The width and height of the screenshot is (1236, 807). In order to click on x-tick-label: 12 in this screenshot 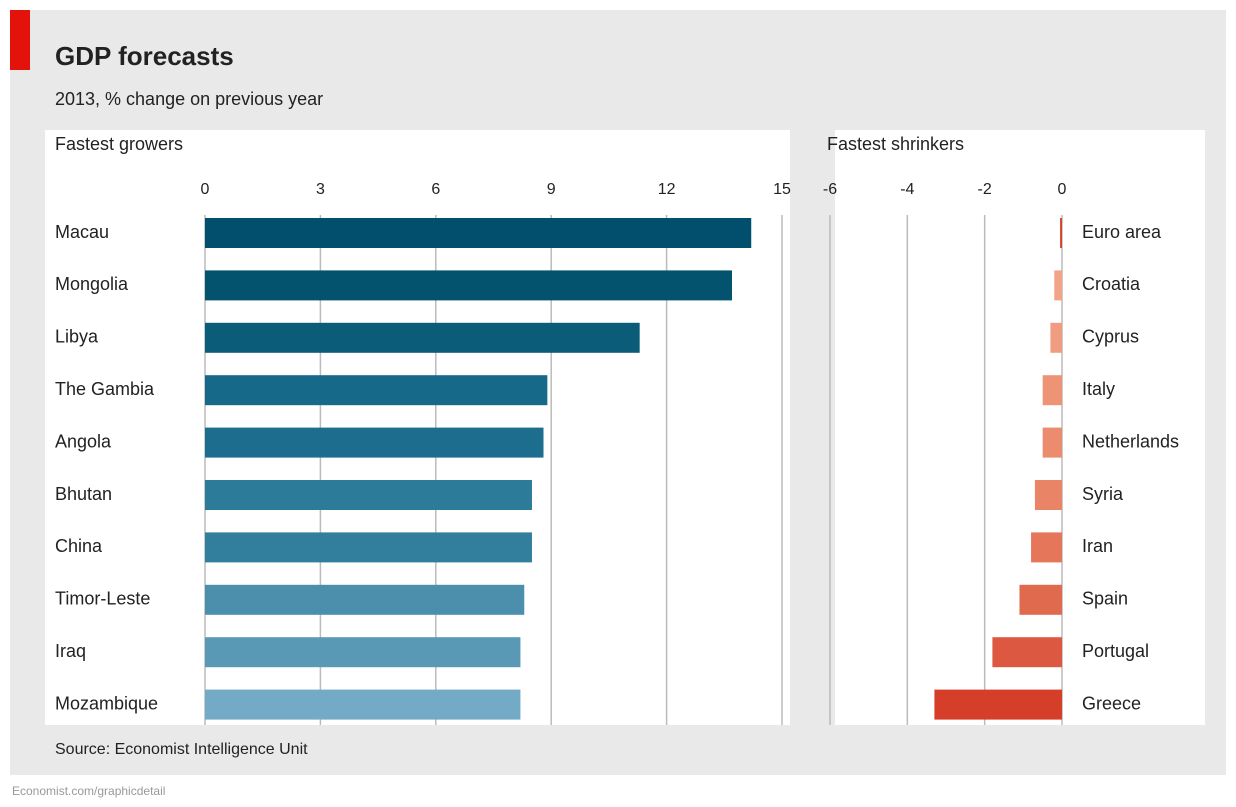, I will do `click(667, 189)`.